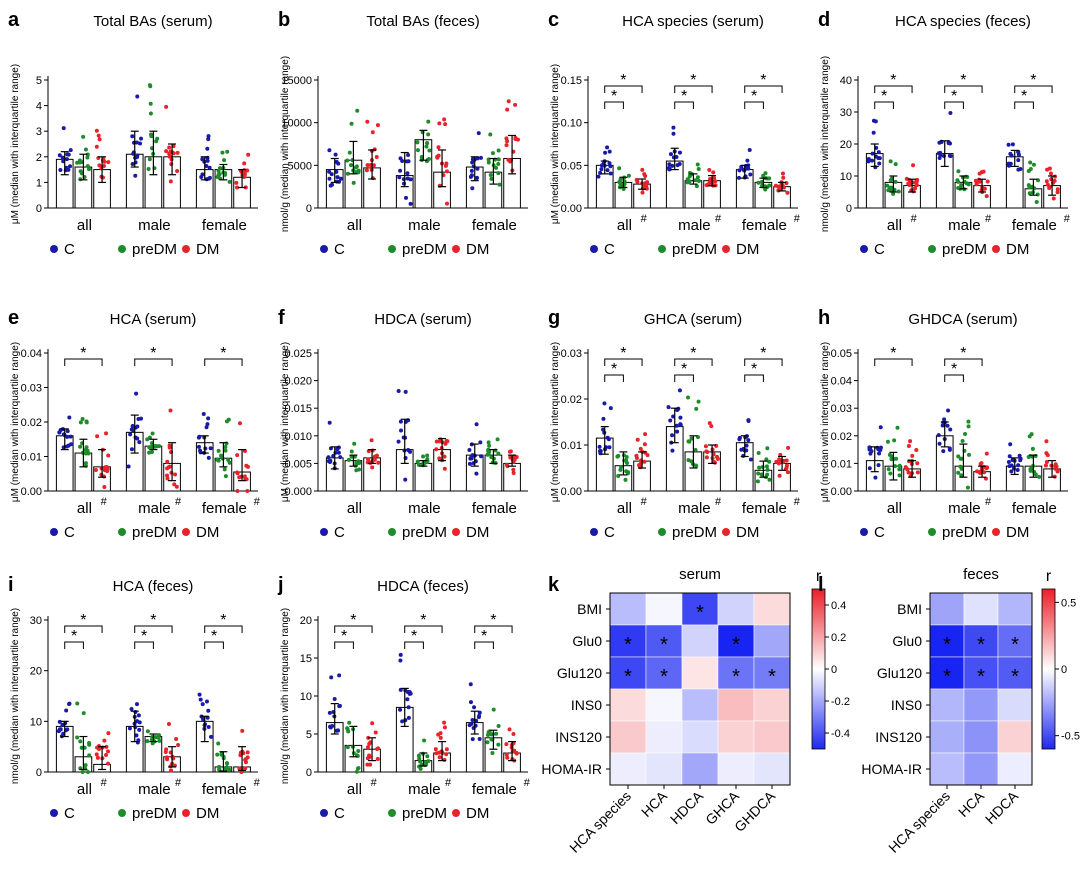 The image size is (1080, 894). Describe the element at coordinates (554, 585) in the screenshot. I see `panel-letter: k` at that location.